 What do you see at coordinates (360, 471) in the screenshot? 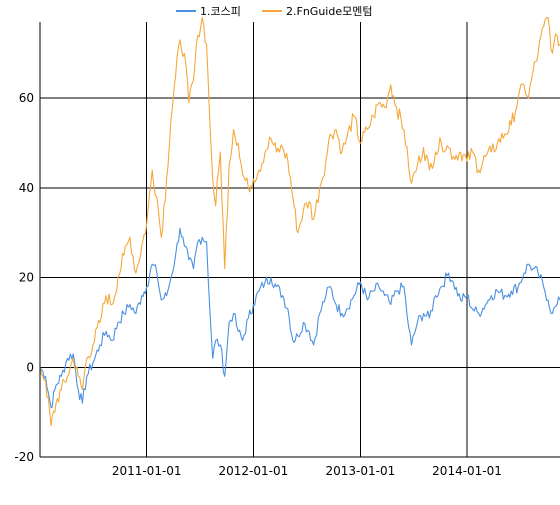
I see `x-tick-label: 2013-01-01` at bounding box center [360, 471].